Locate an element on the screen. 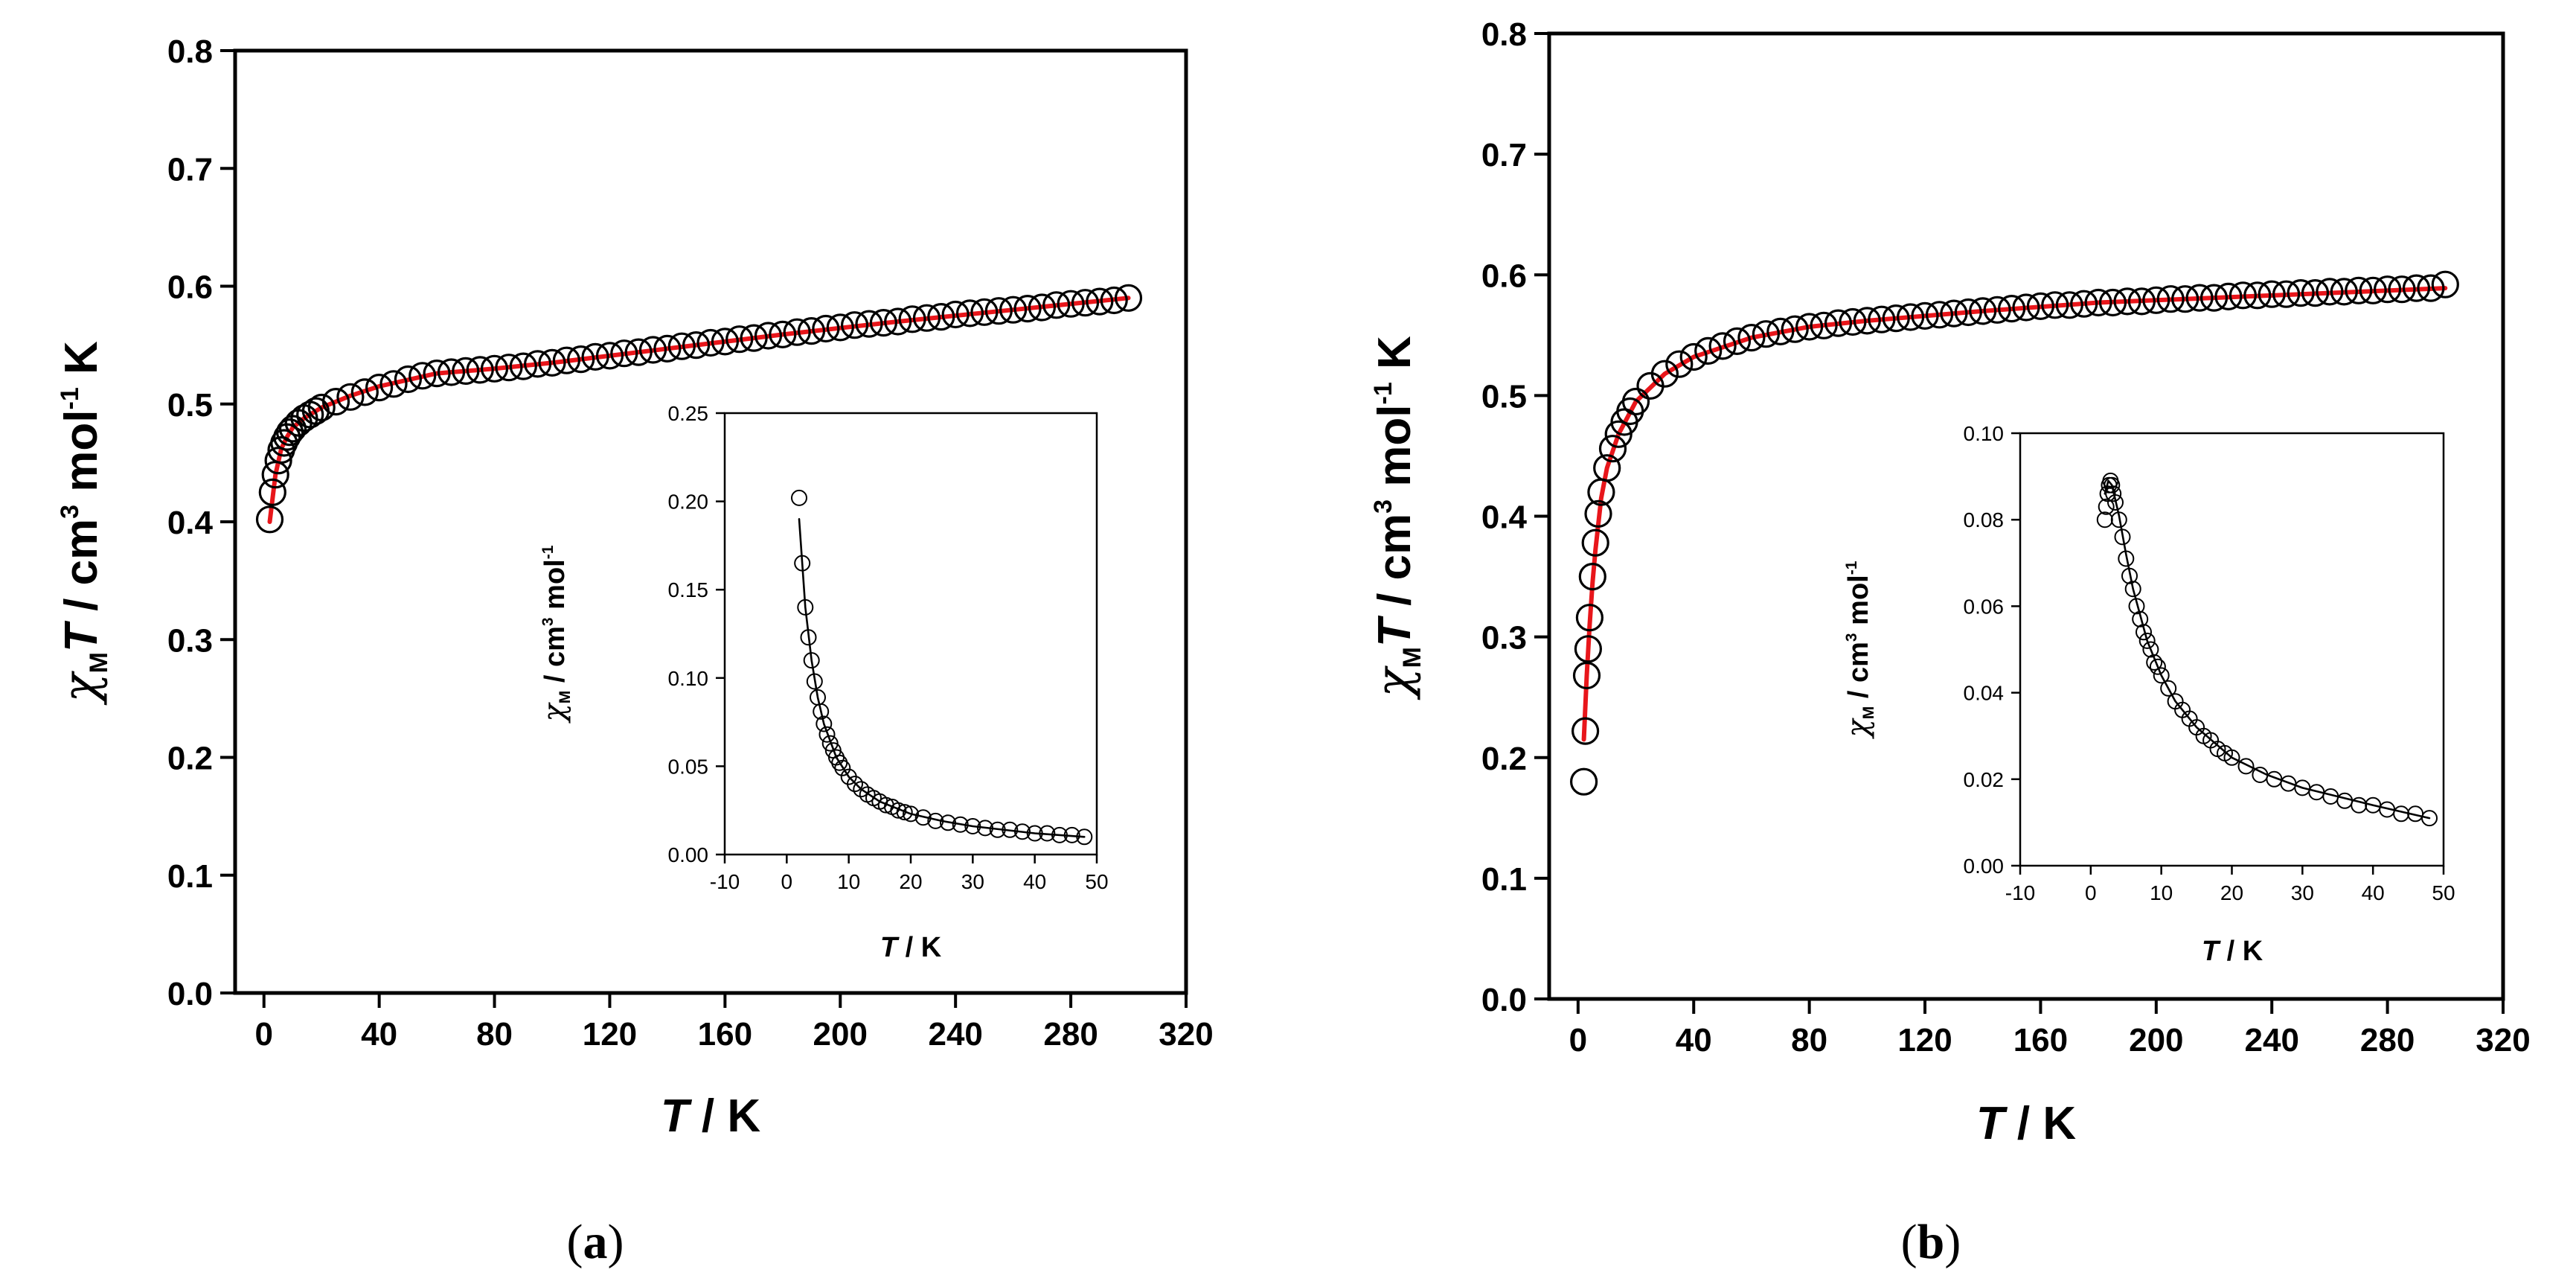  panel-label-close: ) is located at coordinates (1952, 1242).